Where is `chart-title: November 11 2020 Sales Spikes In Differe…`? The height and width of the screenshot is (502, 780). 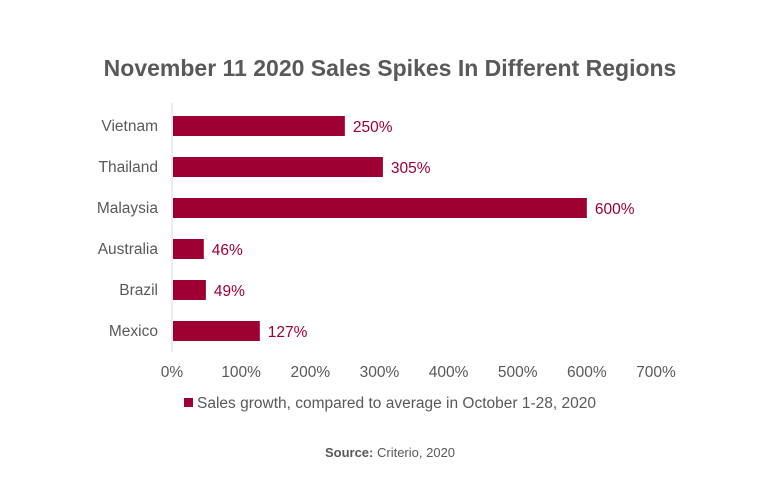 chart-title: November 11 2020 Sales Spikes In Differe… is located at coordinates (390, 68).